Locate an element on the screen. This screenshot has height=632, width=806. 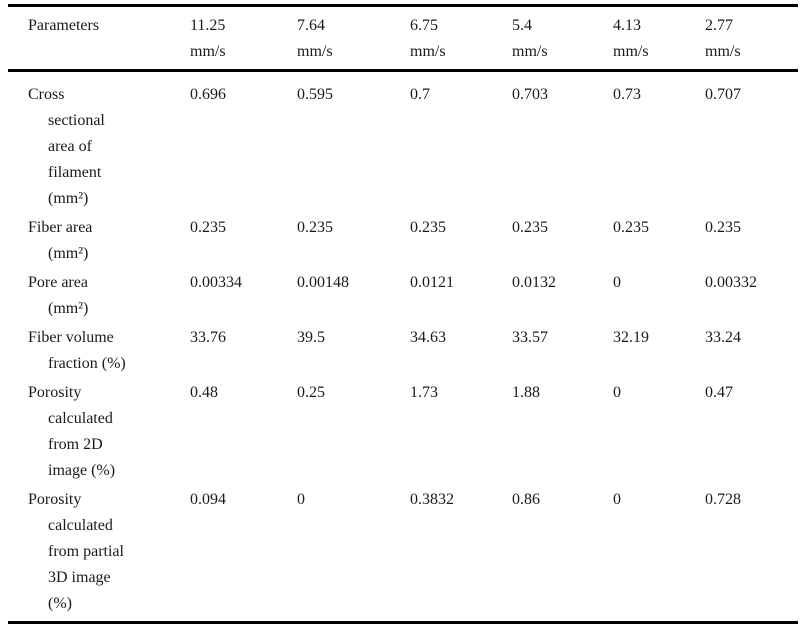
header-speed-column-0: 11.25 mm/s is located at coordinates (208, 38).